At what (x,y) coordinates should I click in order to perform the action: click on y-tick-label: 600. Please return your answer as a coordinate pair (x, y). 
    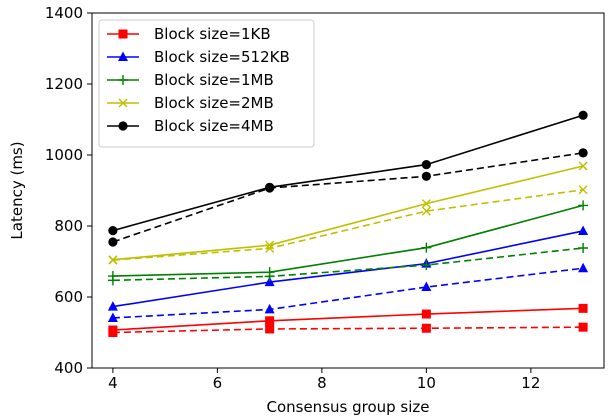
    Looking at the image, I should click on (68, 297).